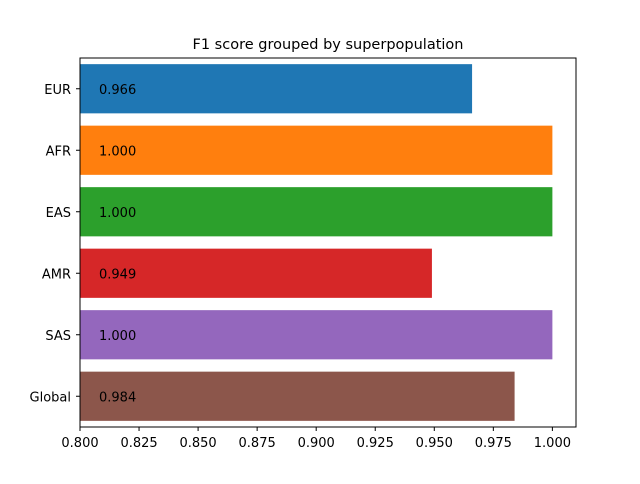 This screenshot has width=640, height=484. Describe the element at coordinates (58, 151) in the screenshot. I see `y-tick-label-afr: AFR` at that location.